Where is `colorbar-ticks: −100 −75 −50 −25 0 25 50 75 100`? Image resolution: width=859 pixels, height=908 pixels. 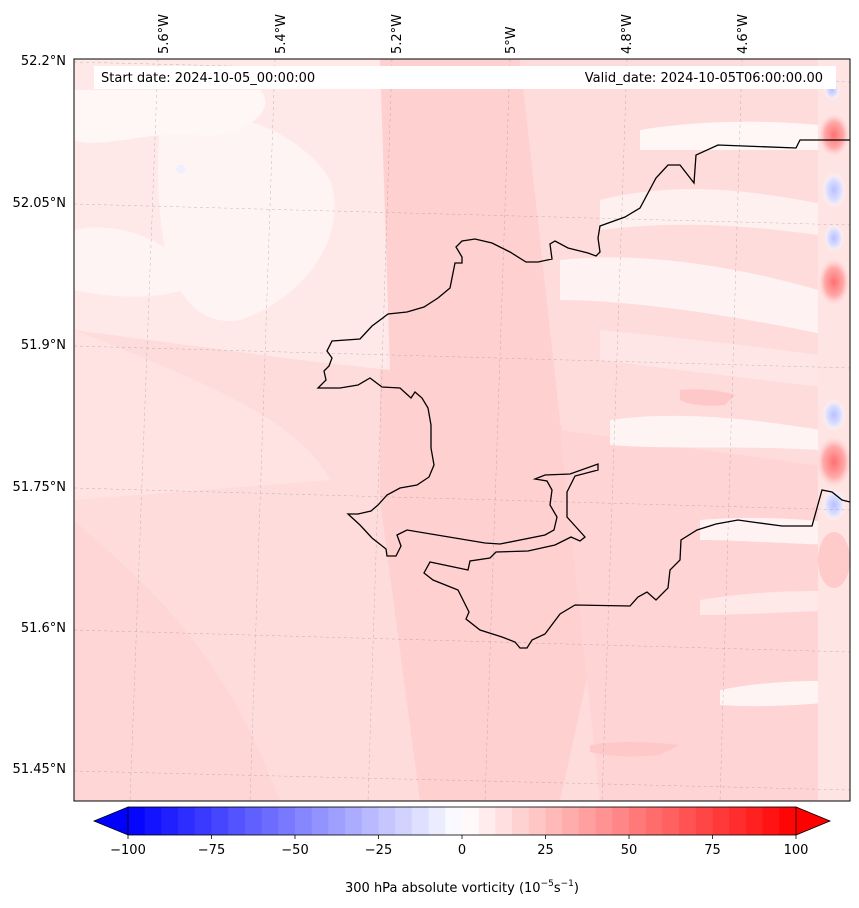 colorbar-ticks: −100 −75 −50 −25 0 25 50 75 100 is located at coordinates (459, 846).